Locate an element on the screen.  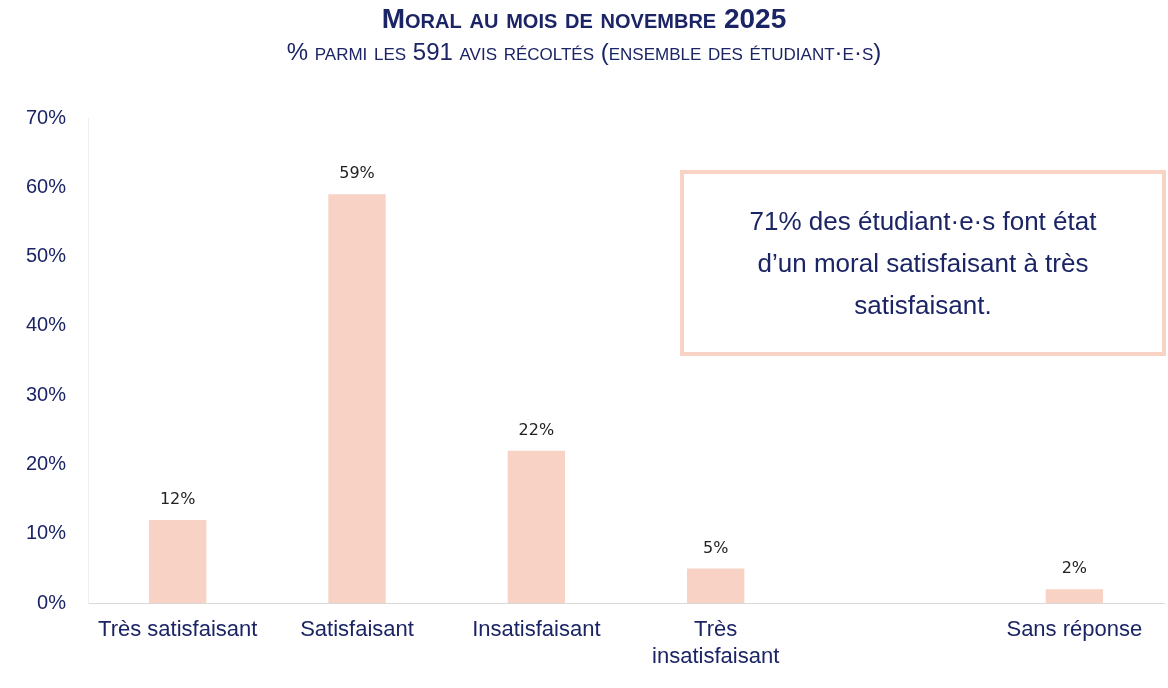
x-tick-label: Satisfaisant is located at coordinates (357, 629).